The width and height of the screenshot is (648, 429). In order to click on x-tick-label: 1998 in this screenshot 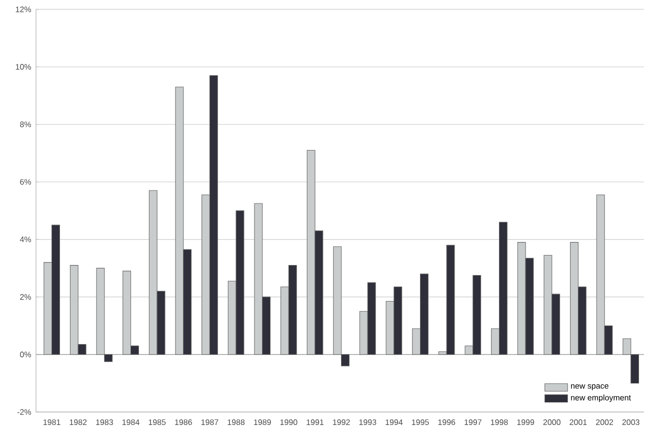, I will do `click(499, 422)`.